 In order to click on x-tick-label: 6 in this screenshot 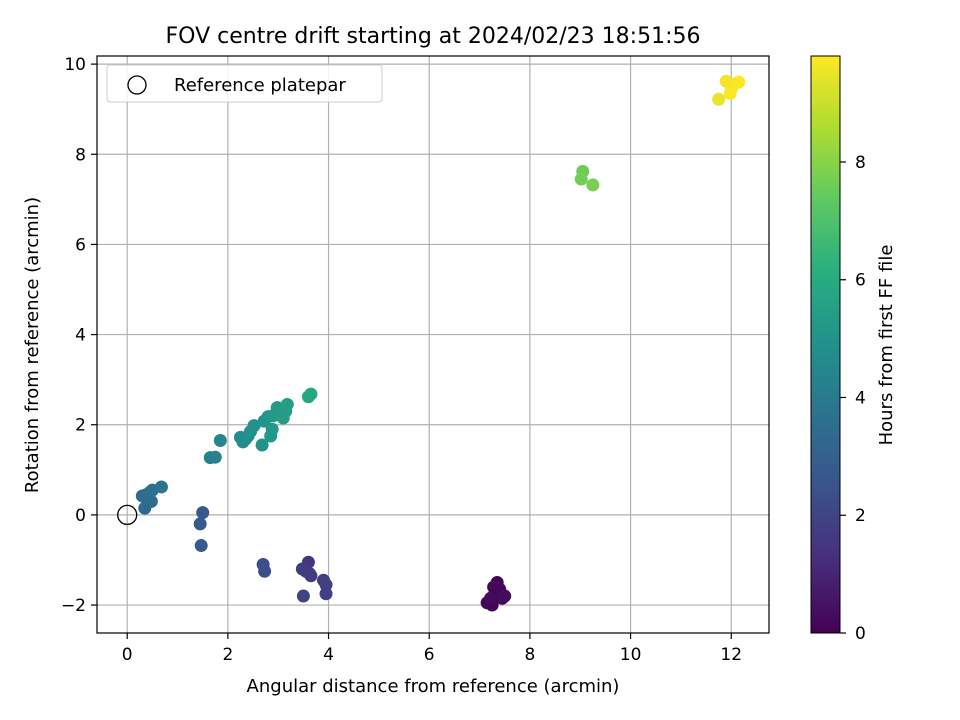, I will do `click(429, 655)`.